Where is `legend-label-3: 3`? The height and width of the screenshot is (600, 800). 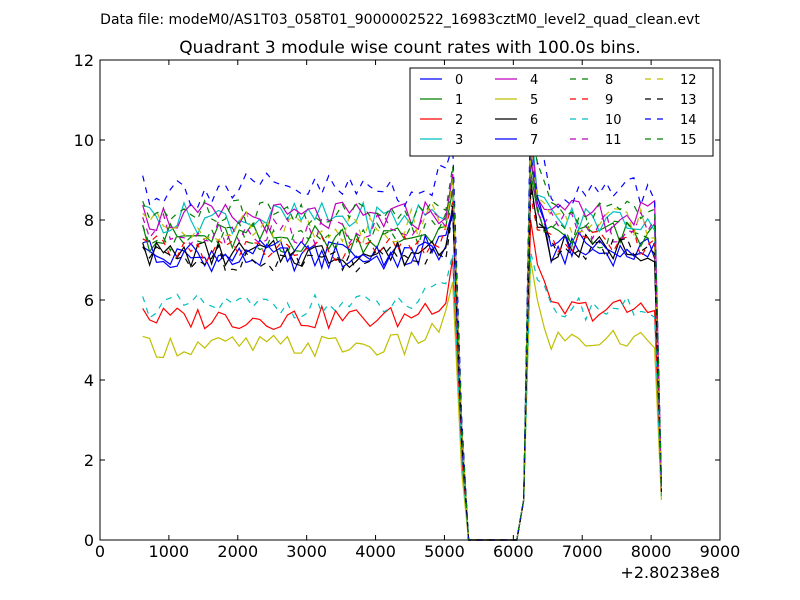 legend-label-3: 3 is located at coordinates (459, 140).